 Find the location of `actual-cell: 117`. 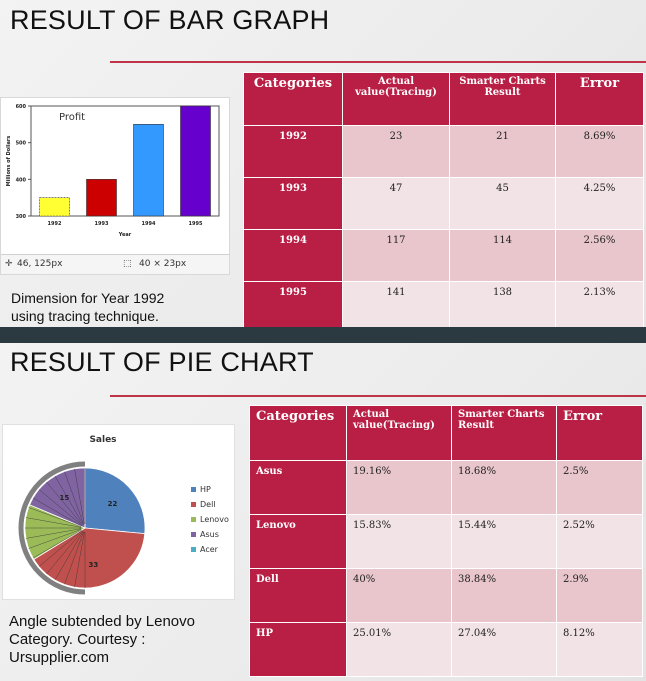

actual-cell: 117 is located at coordinates (396, 255).